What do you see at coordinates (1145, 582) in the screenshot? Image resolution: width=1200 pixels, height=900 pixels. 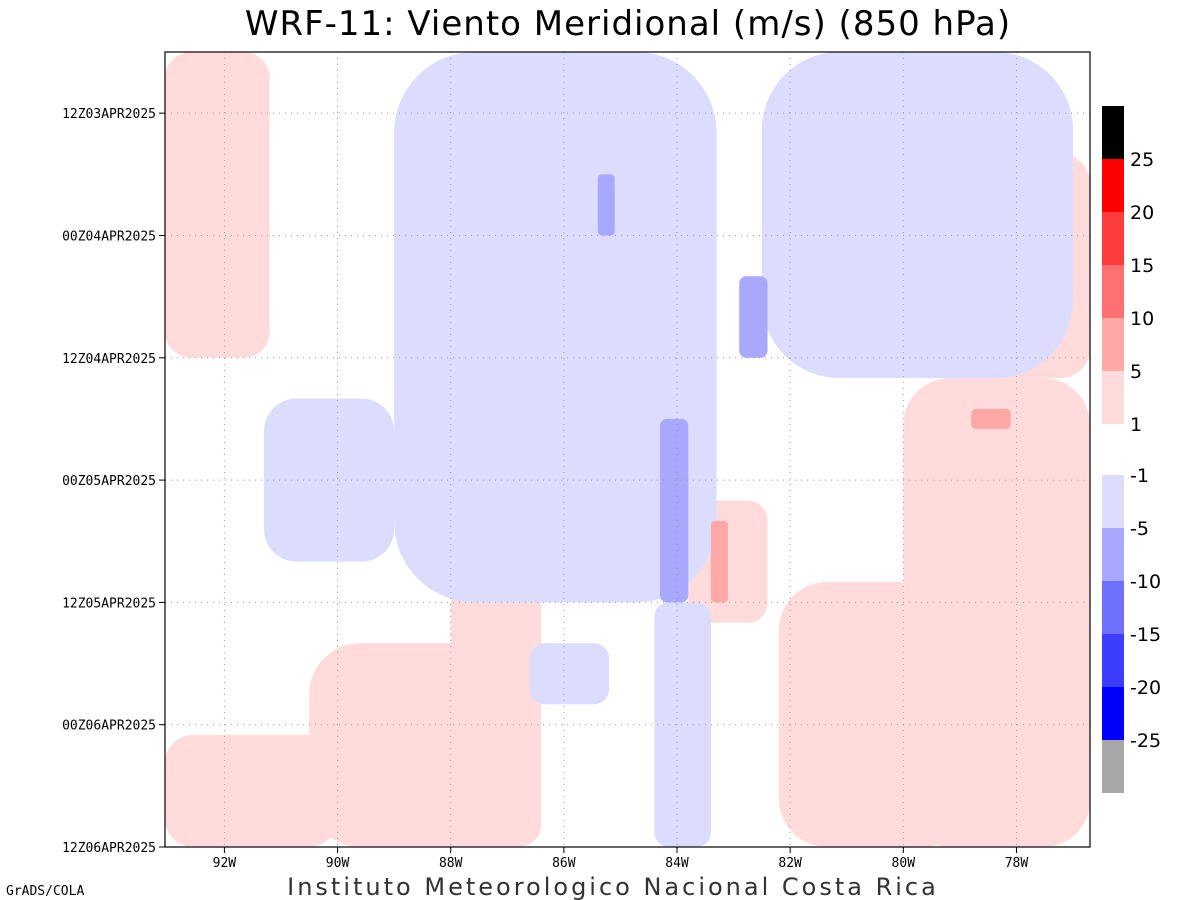 I see `colorbar-label-8: -10` at bounding box center [1145, 582].